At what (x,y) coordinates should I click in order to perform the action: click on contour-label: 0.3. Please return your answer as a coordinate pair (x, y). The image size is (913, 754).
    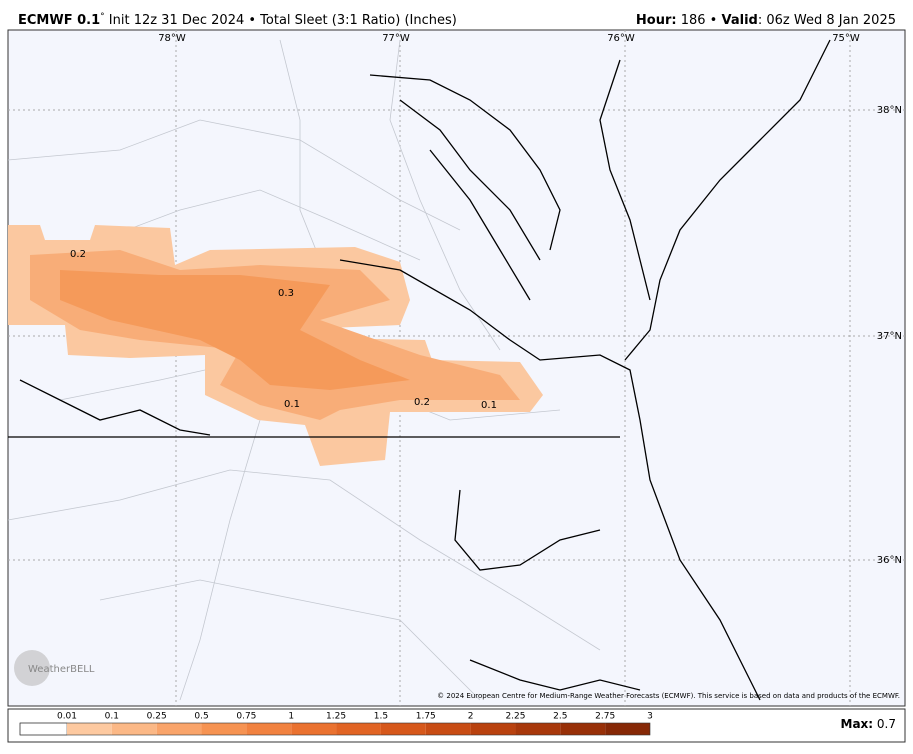
    Looking at the image, I should click on (286, 293).